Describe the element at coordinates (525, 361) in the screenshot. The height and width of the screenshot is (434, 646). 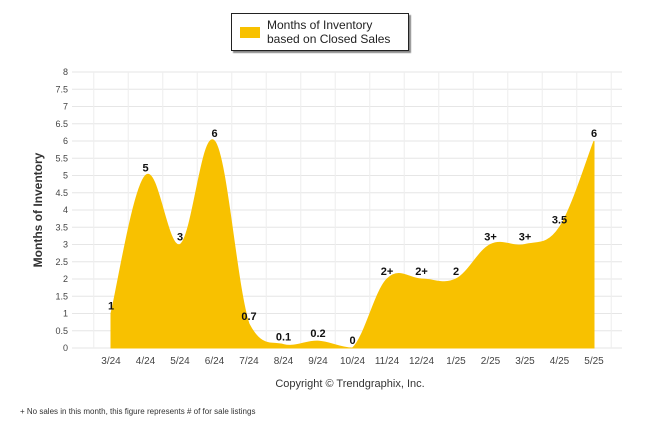
I see `x-tick-label: 3/25` at that location.